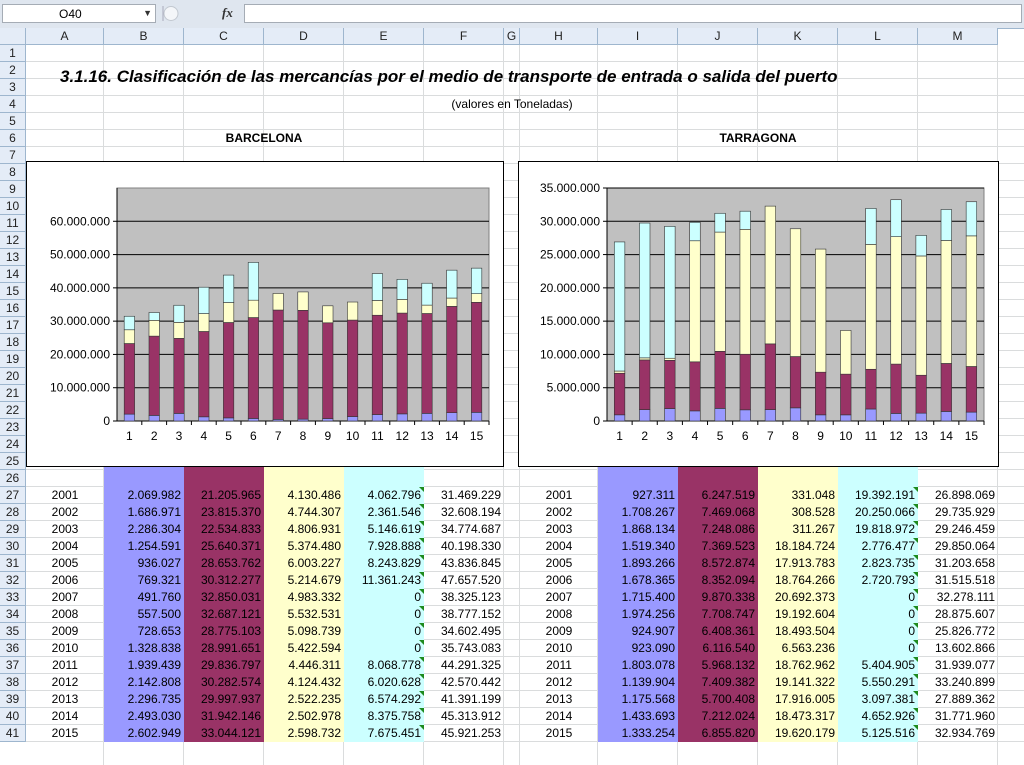 This screenshot has width=1024, height=765. I want to click on barcelona-cell-ferrocarril: 2.142.808, so click(144, 682).